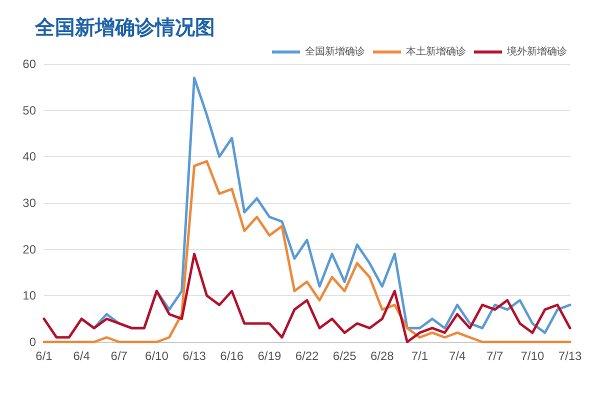 The image size is (594, 396). Describe the element at coordinates (382, 356) in the screenshot. I see `x-tick-label: 6/28` at that location.